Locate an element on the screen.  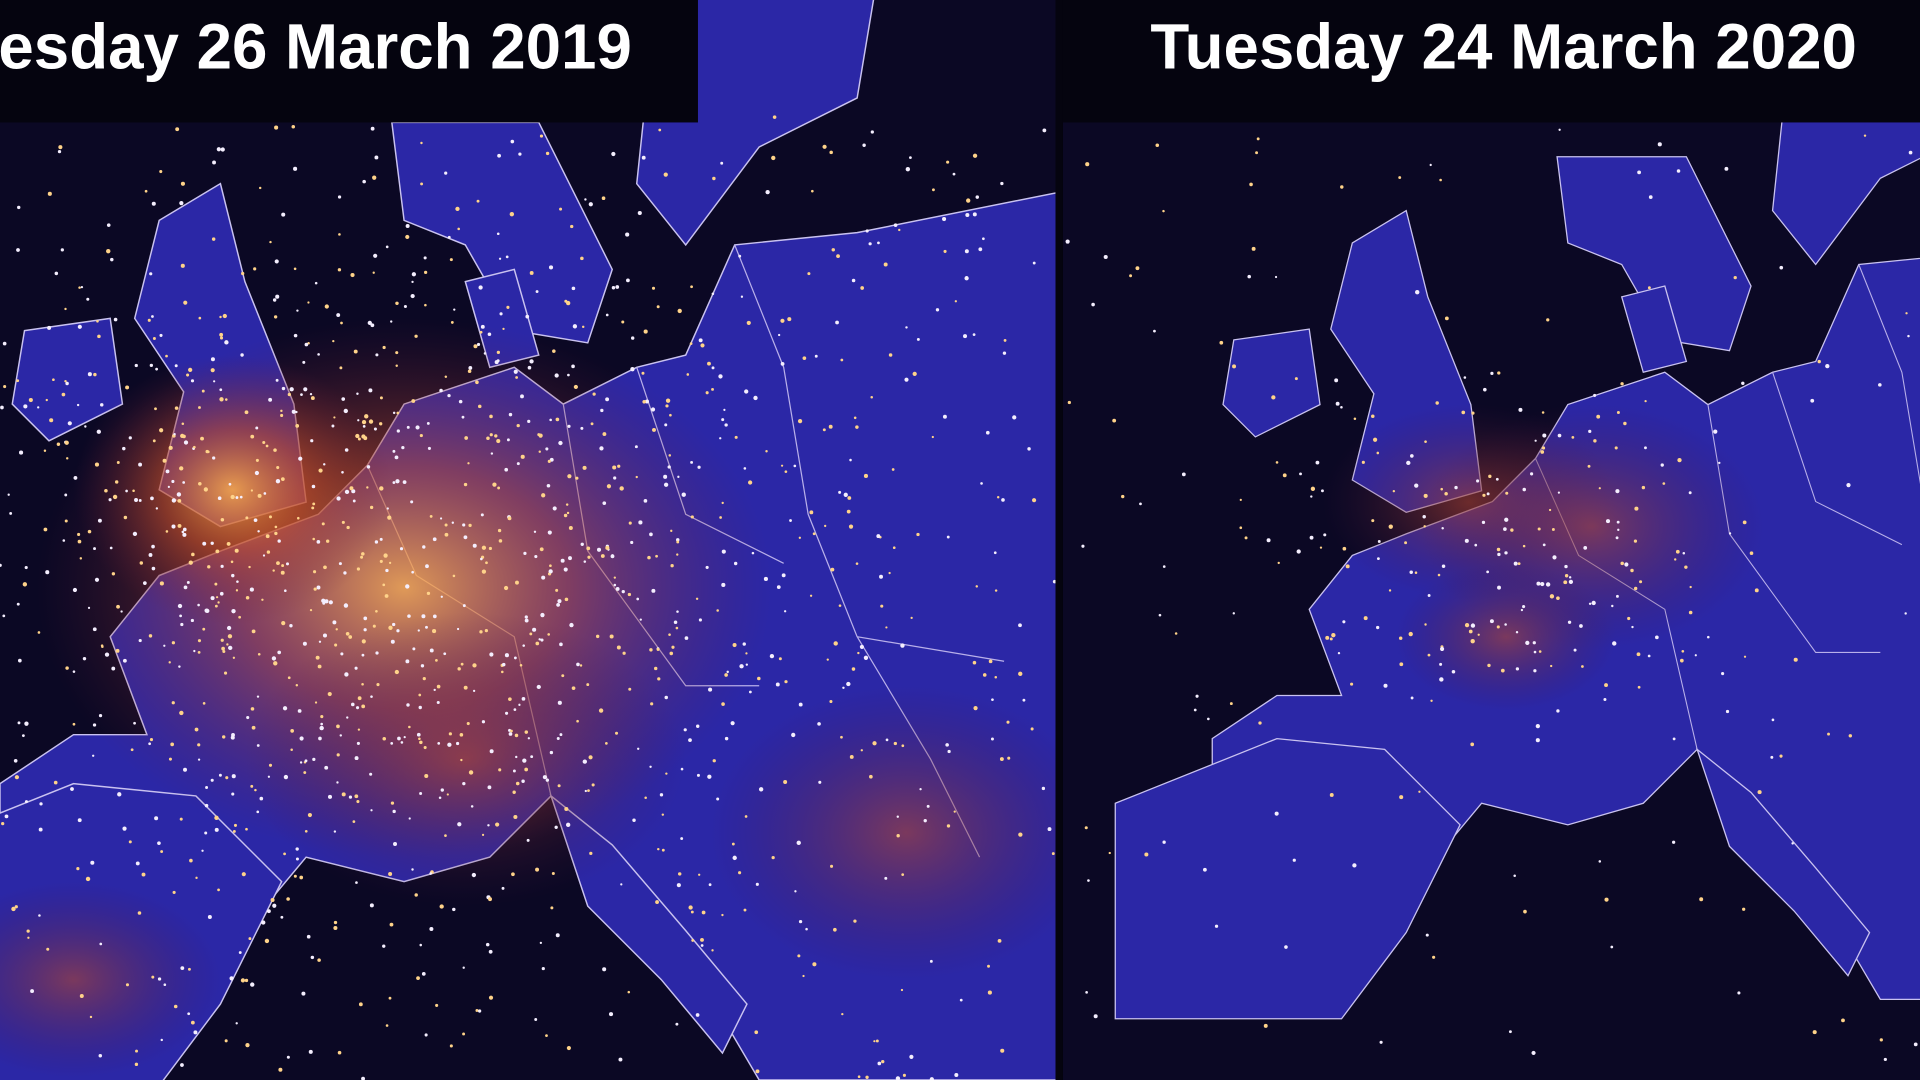
divider is located at coordinates (1059, 540).